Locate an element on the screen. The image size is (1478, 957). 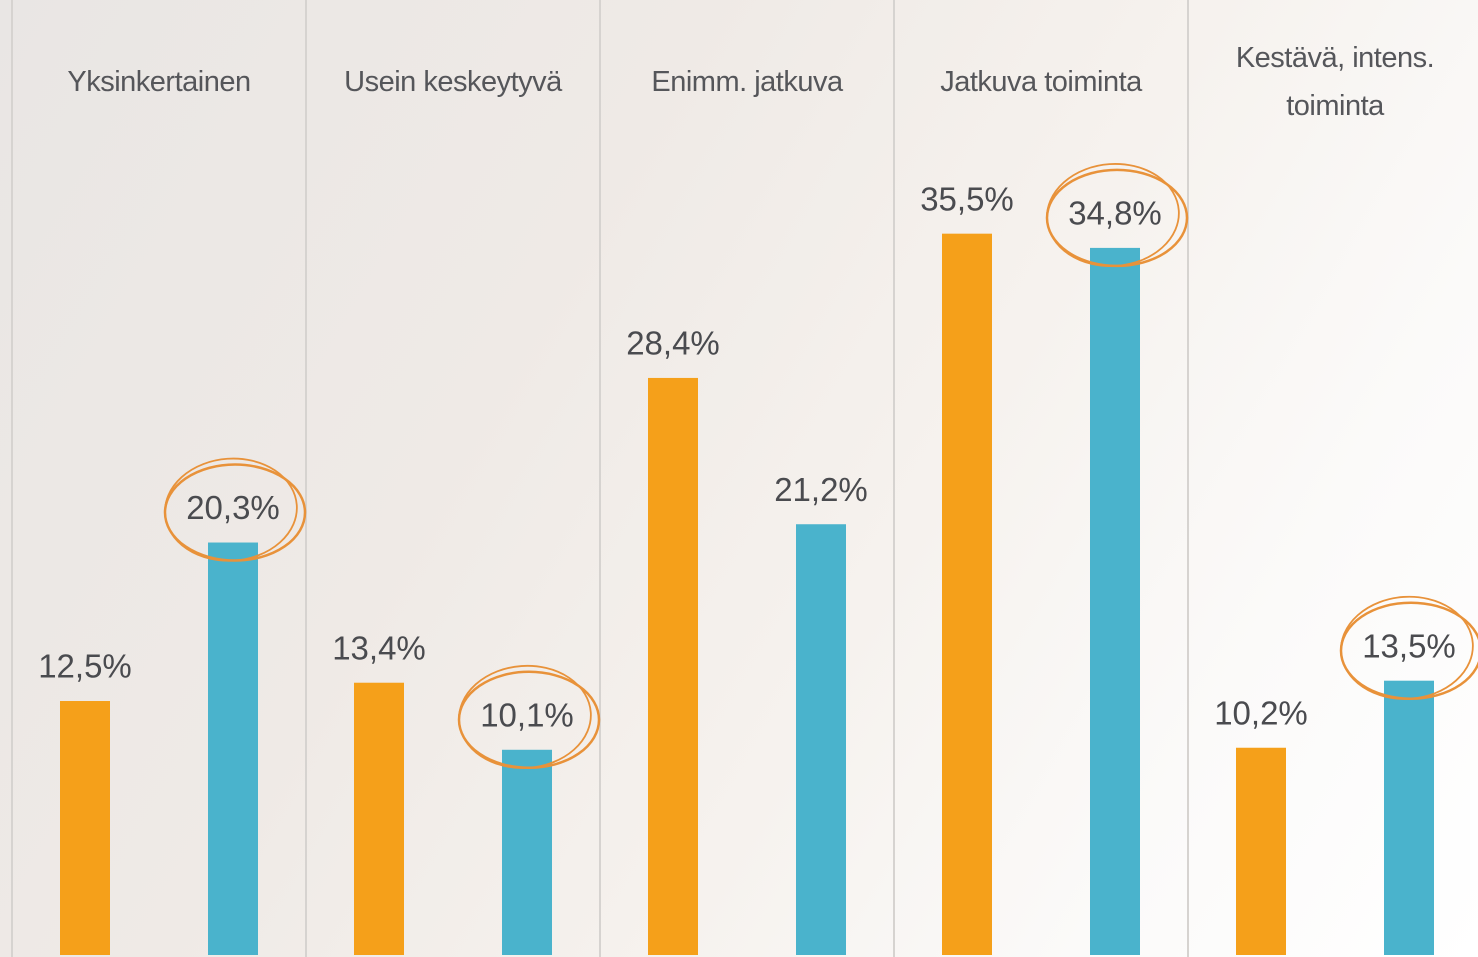
value-label: 21,2% is located at coordinates (821, 489).